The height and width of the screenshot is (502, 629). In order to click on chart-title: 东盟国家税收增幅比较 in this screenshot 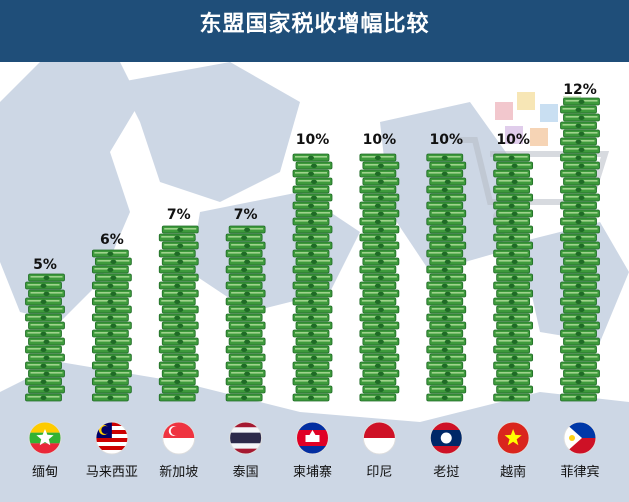, I will do `click(314, 24)`.